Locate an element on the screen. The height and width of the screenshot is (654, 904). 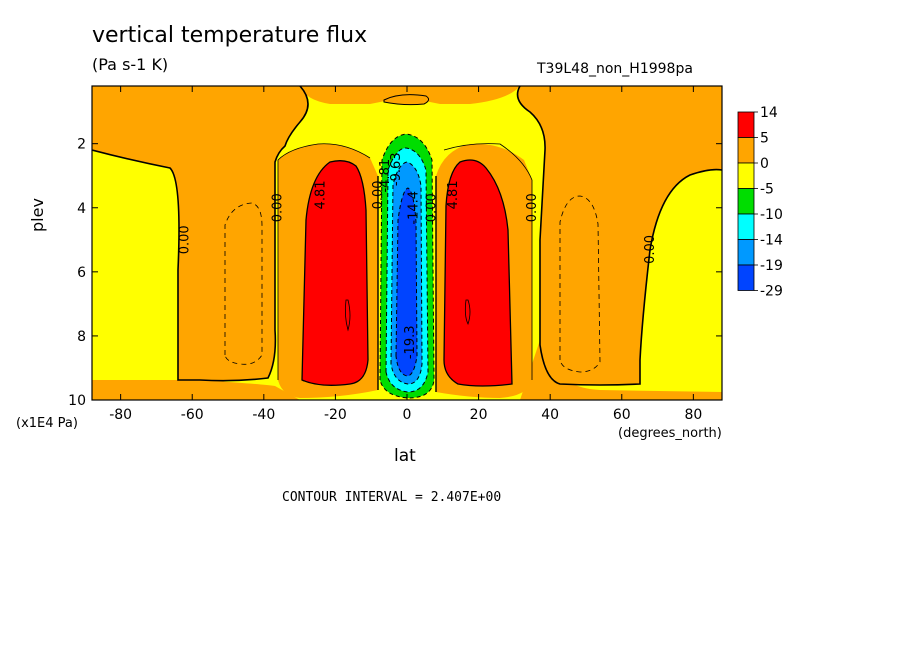
contour-interval: CONTOUR INTERVAL = 2.407E+00 is located at coordinates (392, 497).